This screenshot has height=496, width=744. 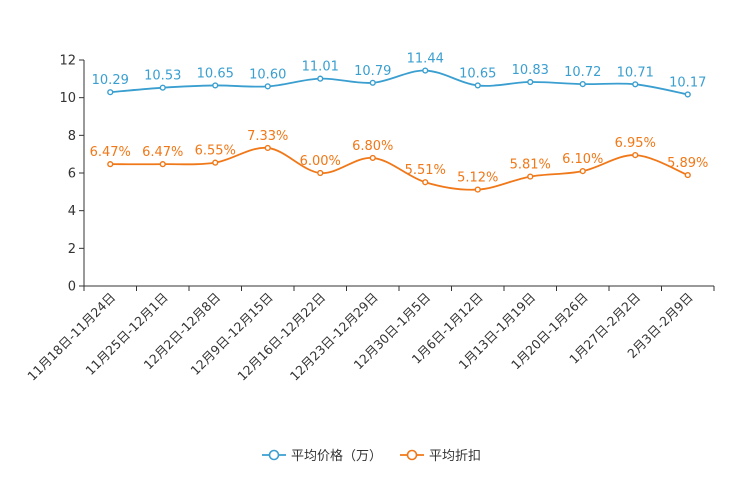 What do you see at coordinates (72, 174) in the screenshot?
I see `y-tick-label: 6` at bounding box center [72, 174].